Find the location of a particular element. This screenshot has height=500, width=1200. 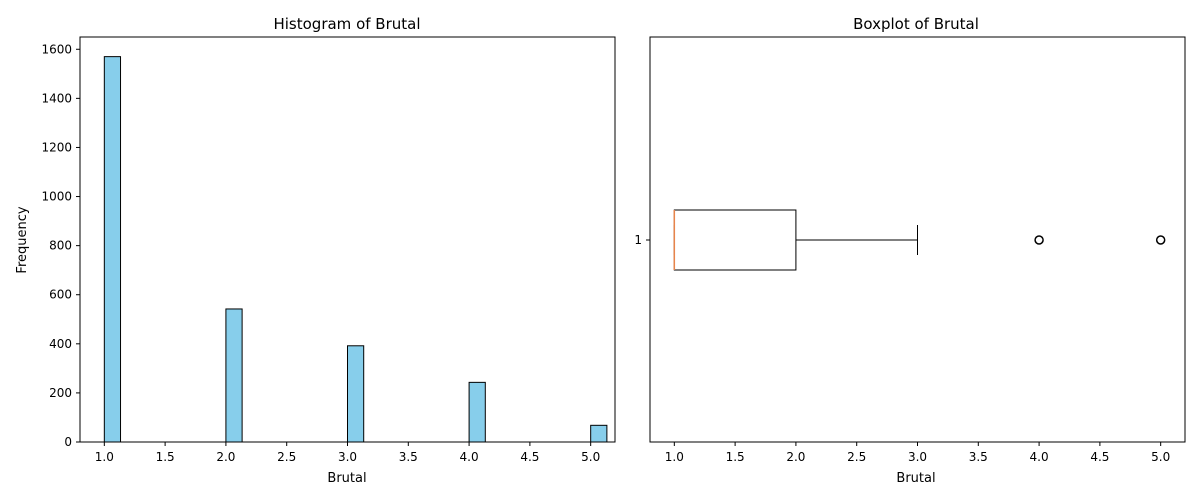

boxplot-title: Boxplot of Brutal is located at coordinates (916, 24).